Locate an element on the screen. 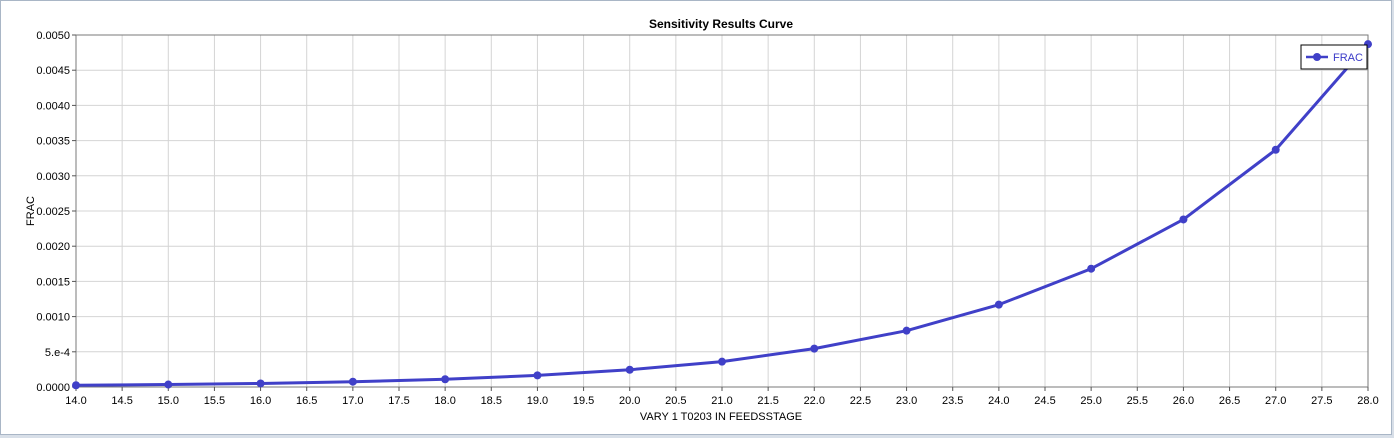 This screenshot has width=1394, height=438. y-tick-label: 0.0050 is located at coordinates (53, 36).